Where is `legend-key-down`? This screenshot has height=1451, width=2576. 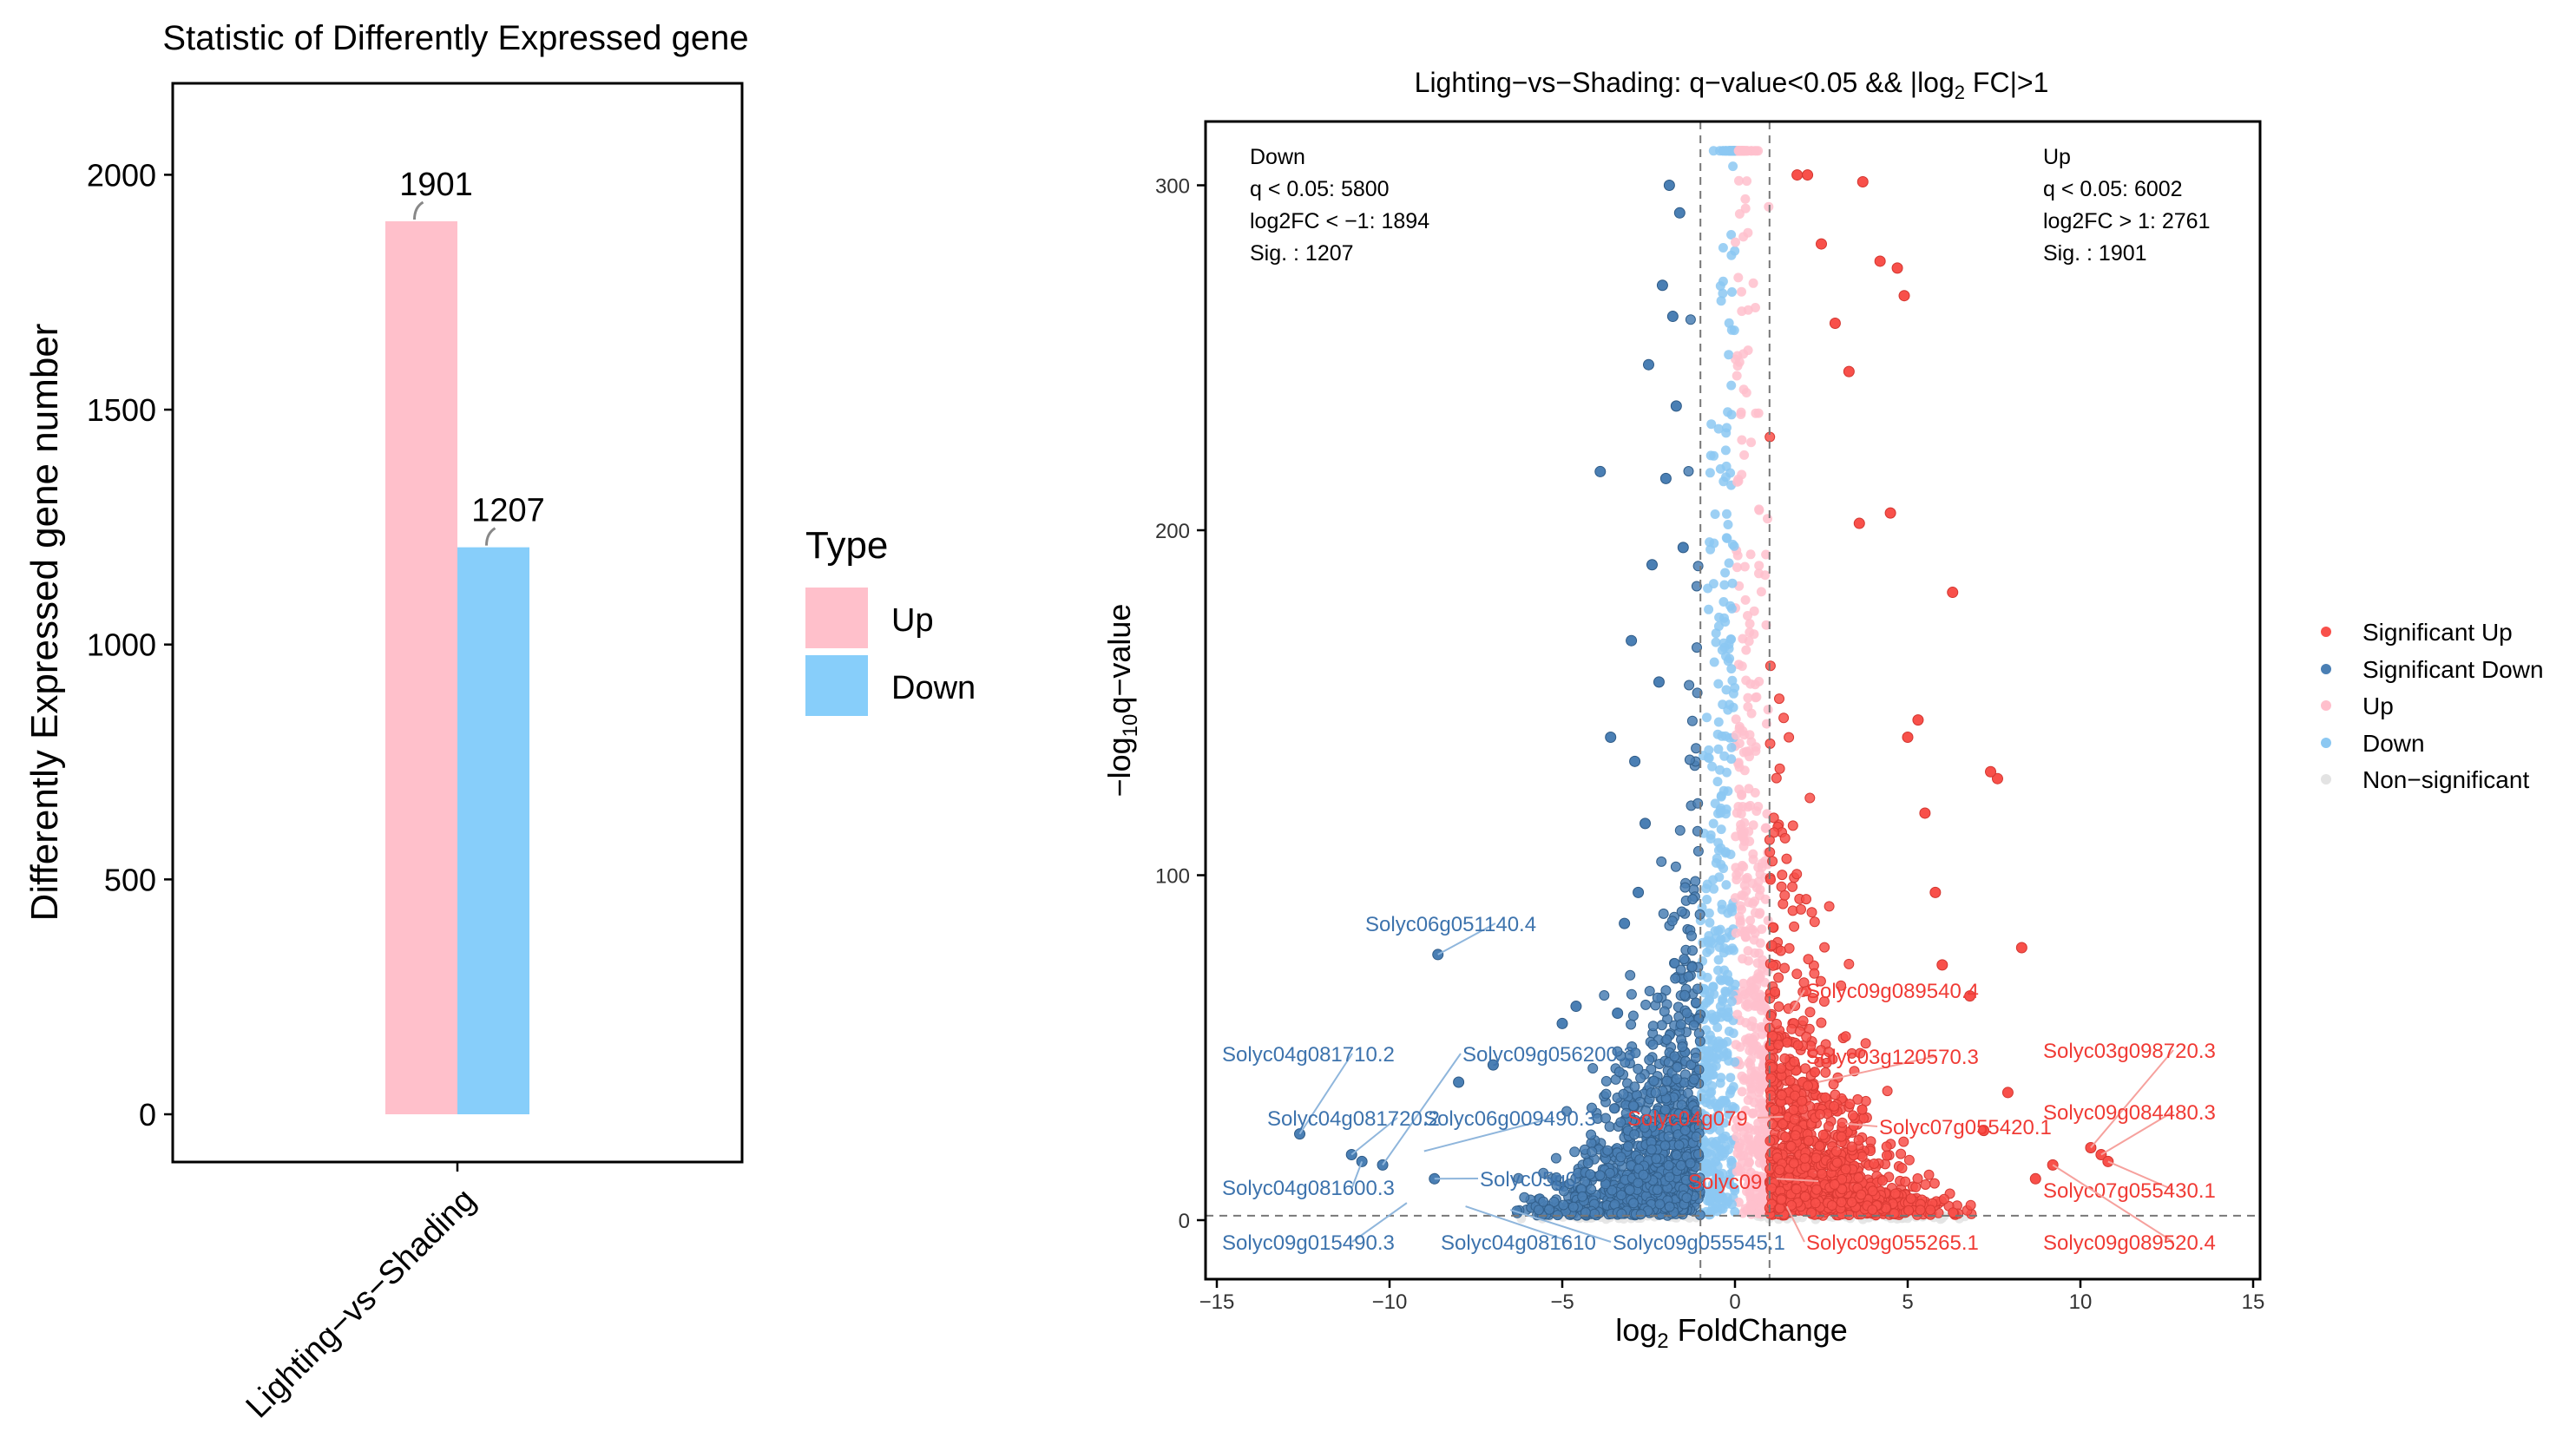
legend-key-down is located at coordinates (837, 685).